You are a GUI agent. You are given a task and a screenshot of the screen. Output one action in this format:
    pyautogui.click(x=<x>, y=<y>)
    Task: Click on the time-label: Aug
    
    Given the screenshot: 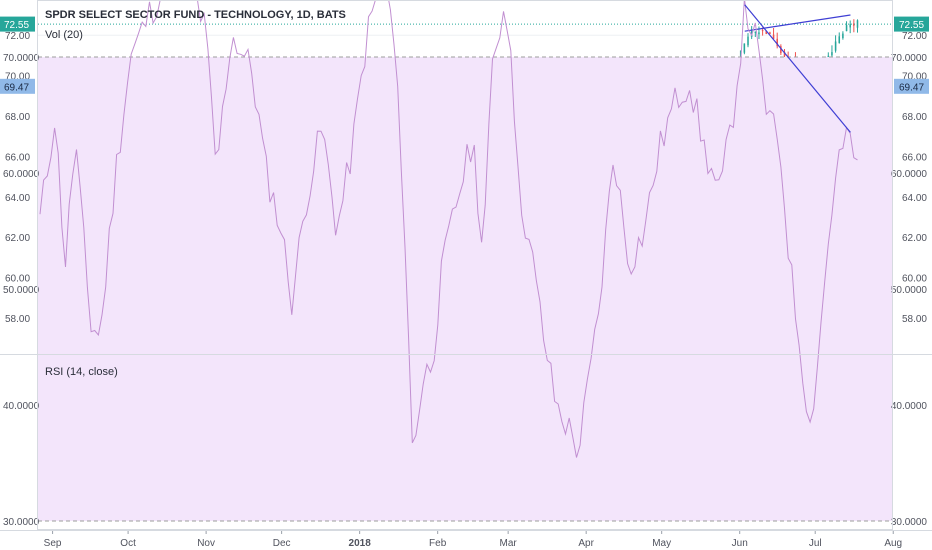 What is the action you would take?
    pyautogui.click(x=893, y=543)
    